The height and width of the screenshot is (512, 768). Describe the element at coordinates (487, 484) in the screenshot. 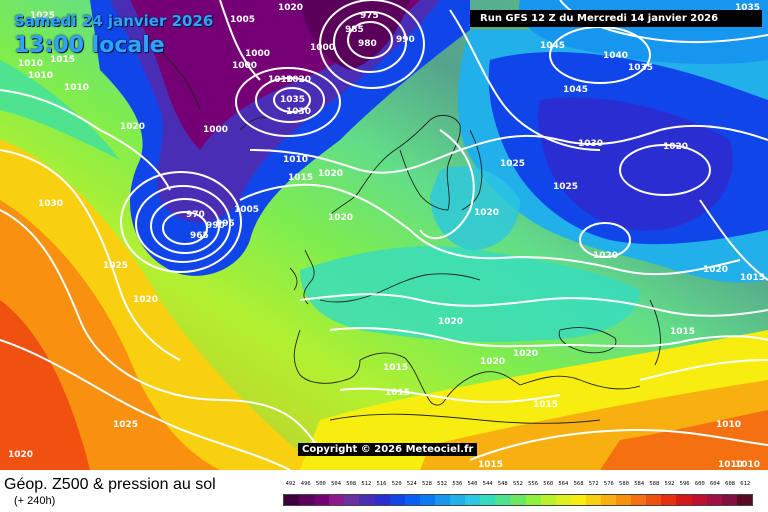

I see `legend-tick: 544` at that location.